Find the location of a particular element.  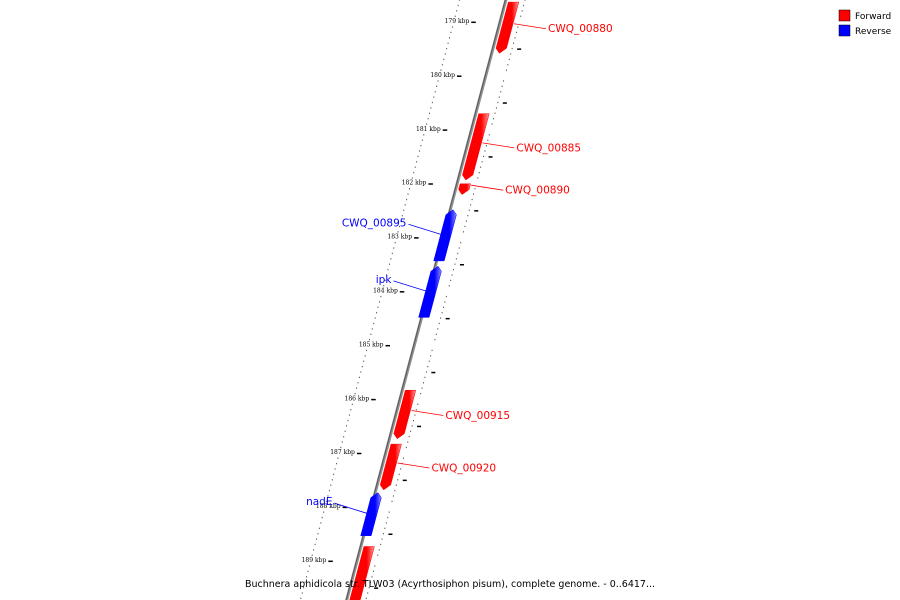

gene-label: CWQ_00890 is located at coordinates (537, 191).